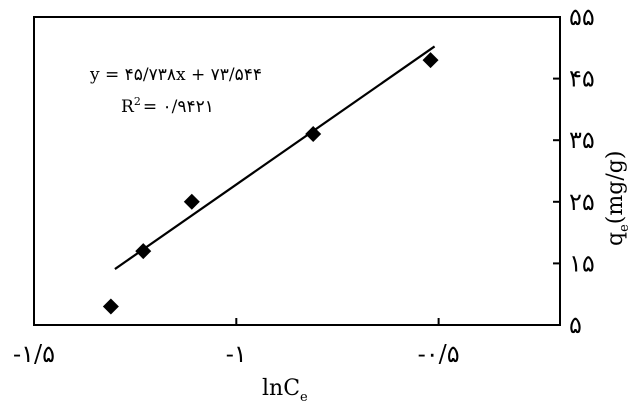 The width and height of the screenshot is (631, 406). What do you see at coordinates (178, 107) in the screenshot?
I see `r-squared-value: = ۰/۹۴۲۱` at bounding box center [178, 107].